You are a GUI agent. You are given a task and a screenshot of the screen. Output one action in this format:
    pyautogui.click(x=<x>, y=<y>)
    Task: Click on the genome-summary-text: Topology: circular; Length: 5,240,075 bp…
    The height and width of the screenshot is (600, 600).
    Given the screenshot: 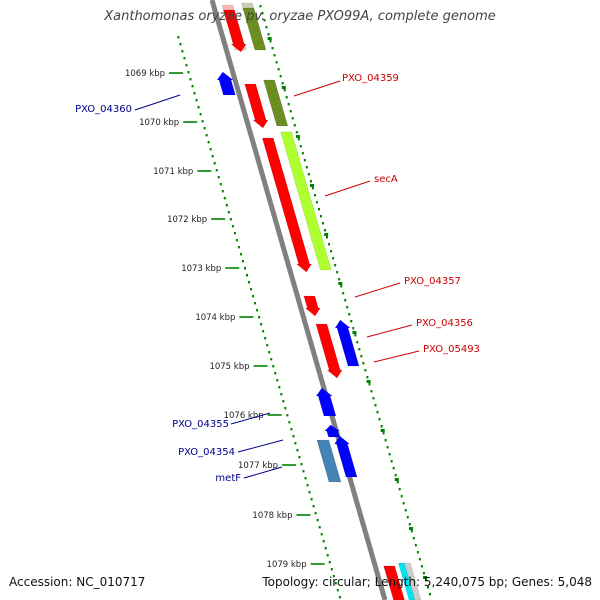 What is the action you would take?
    pyautogui.click(x=427, y=582)
    